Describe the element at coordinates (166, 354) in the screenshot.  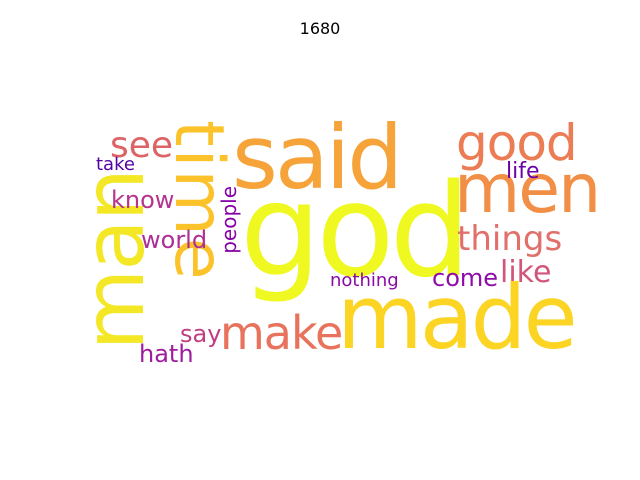
I see `word-hath: hath` at that location.